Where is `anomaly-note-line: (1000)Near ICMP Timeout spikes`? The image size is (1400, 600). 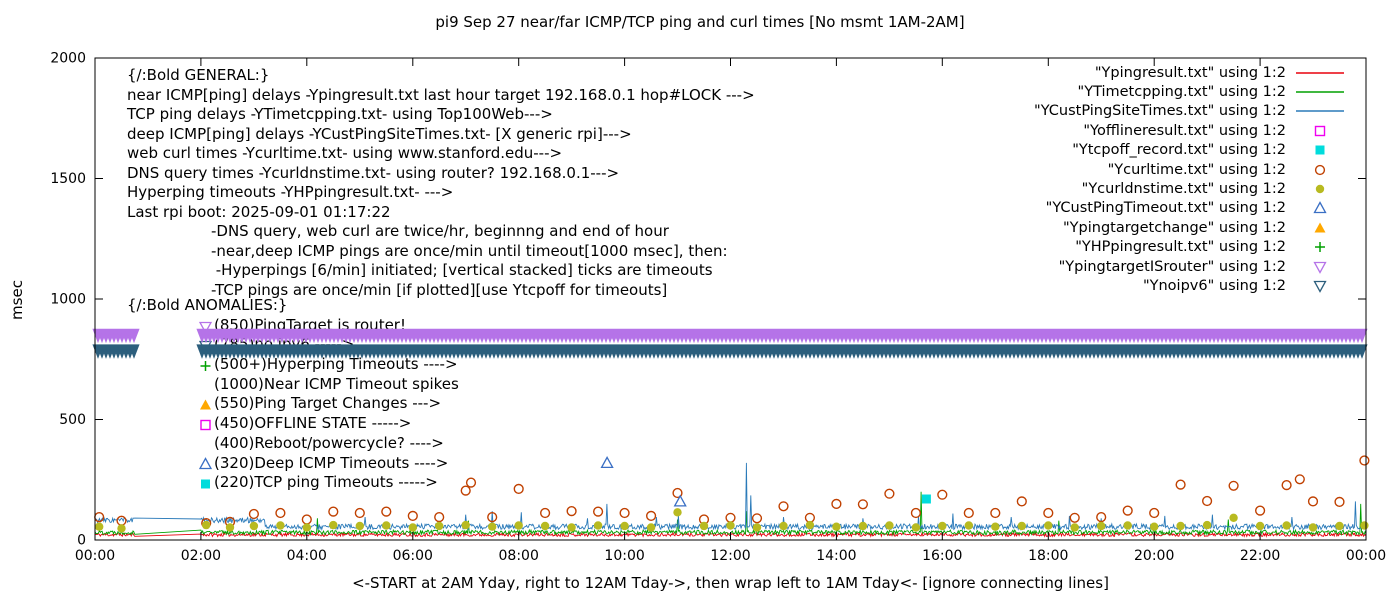
anomaly-note-line: (1000)Near ICMP Timeout spikes is located at coordinates (328, 385).